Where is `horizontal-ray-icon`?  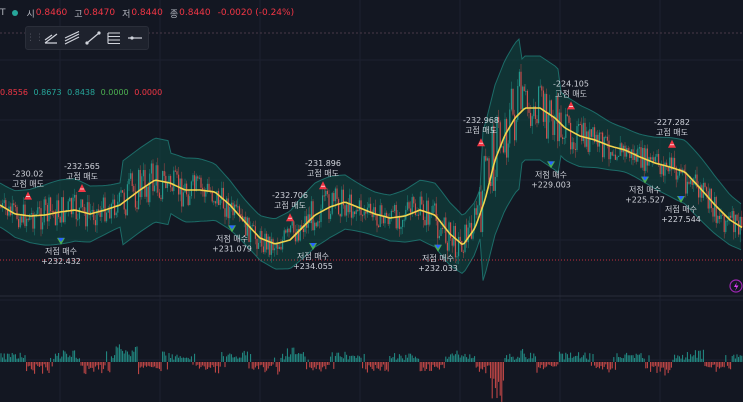
horizontal-ray-icon is located at coordinates (134, 38).